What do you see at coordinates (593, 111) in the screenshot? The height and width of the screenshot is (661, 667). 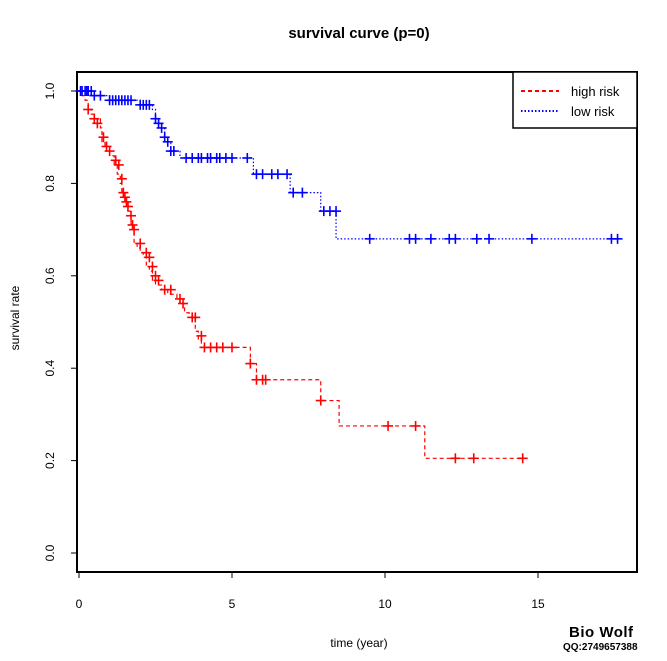 I see `legend-label-low-risk: low risk` at bounding box center [593, 111].